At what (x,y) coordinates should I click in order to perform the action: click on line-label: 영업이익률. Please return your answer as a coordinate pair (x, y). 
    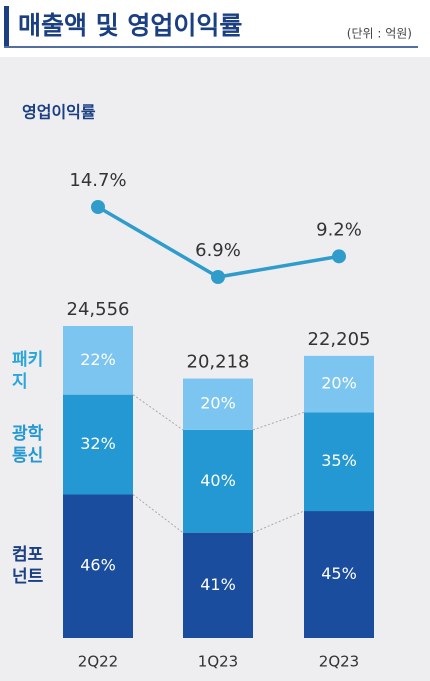
    Looking at the image, I should click on (59, 112).